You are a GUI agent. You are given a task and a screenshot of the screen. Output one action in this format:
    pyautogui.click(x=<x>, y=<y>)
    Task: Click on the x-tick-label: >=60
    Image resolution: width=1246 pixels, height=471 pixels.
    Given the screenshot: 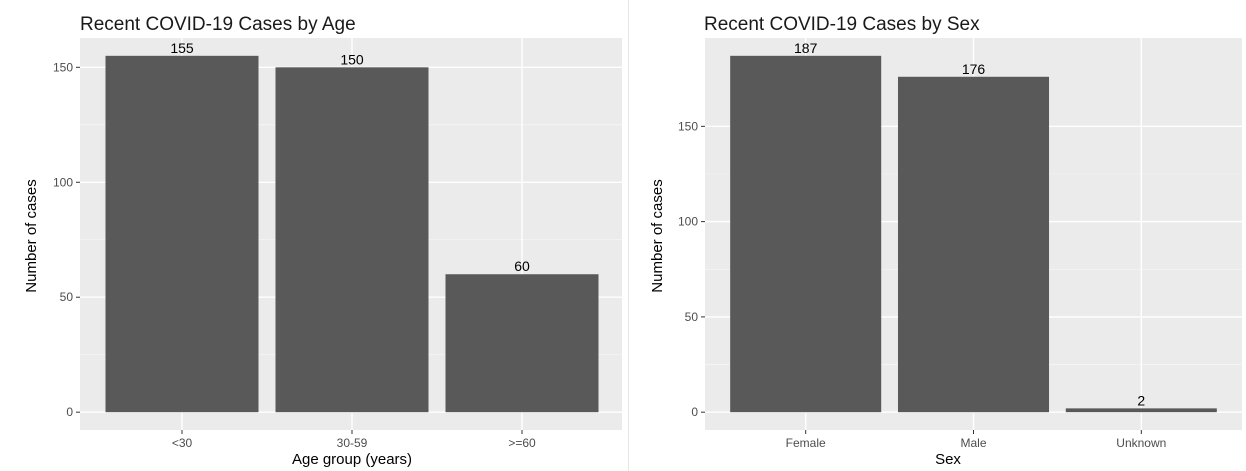 What is the action you would take?
    pyautogui.click(x=522, y=443)
    